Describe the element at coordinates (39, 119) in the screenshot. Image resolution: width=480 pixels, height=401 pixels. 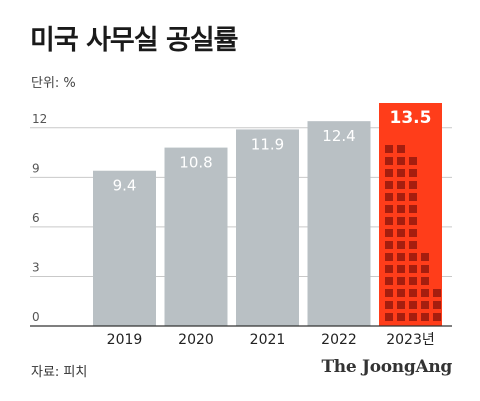
I see `y-tick-label: 12` at that location.